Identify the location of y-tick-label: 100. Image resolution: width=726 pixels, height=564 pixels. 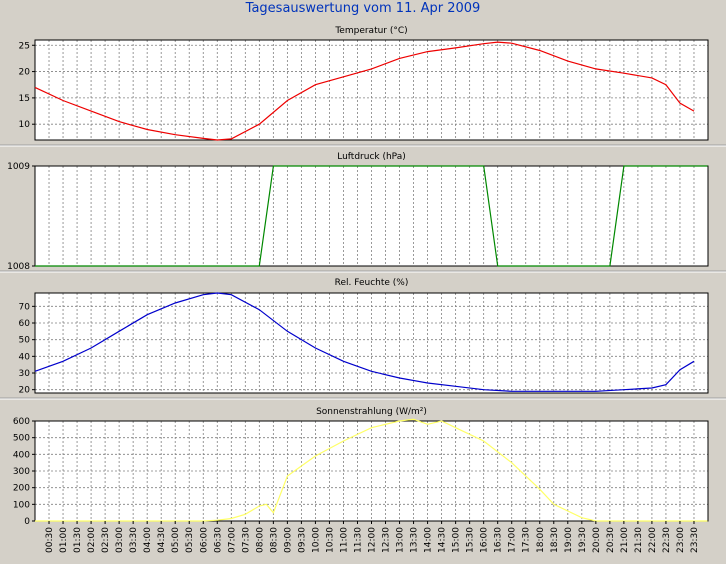
(21, 505).